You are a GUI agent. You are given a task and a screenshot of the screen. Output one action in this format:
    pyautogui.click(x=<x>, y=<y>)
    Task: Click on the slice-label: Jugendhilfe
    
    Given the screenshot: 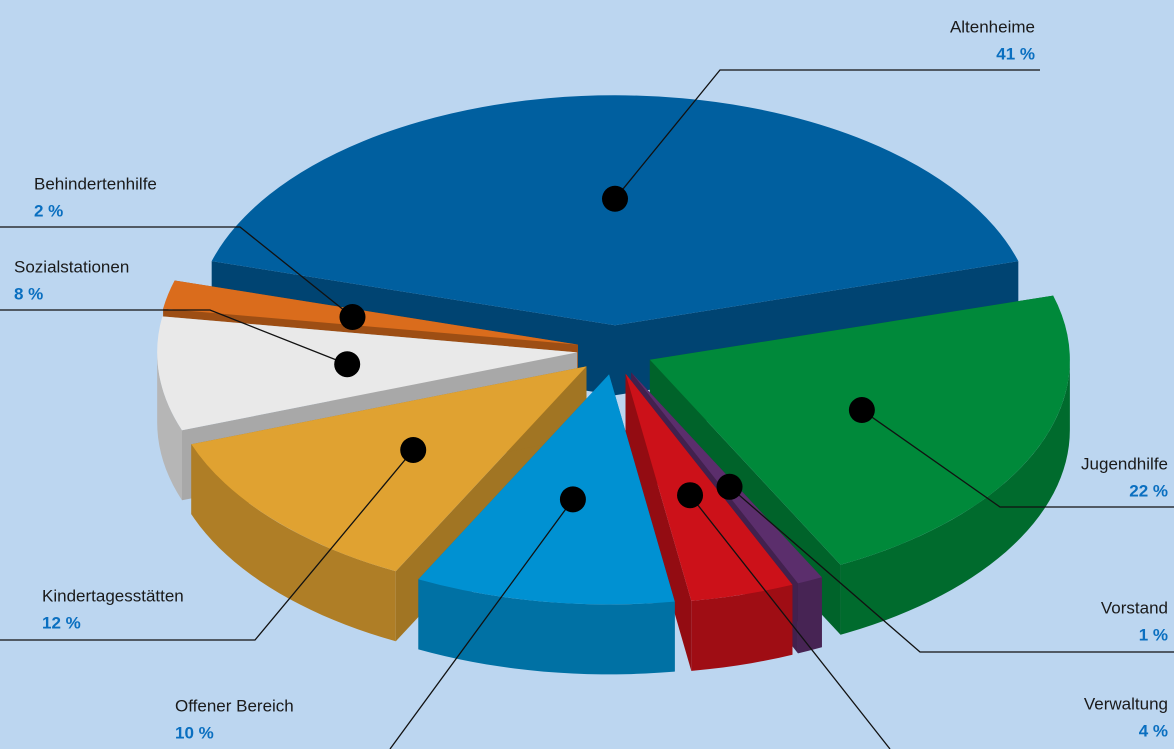 What is the action you would take?
    pyautogui.click(x=1124, y=463)
    